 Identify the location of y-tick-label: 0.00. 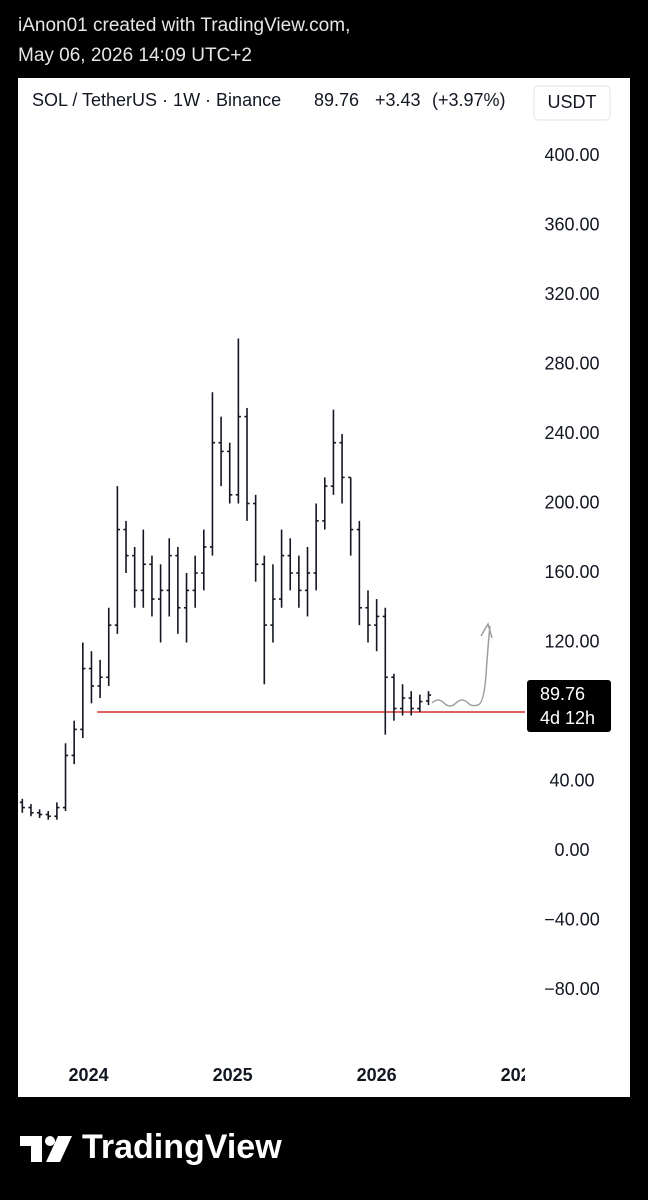
(571, 850).